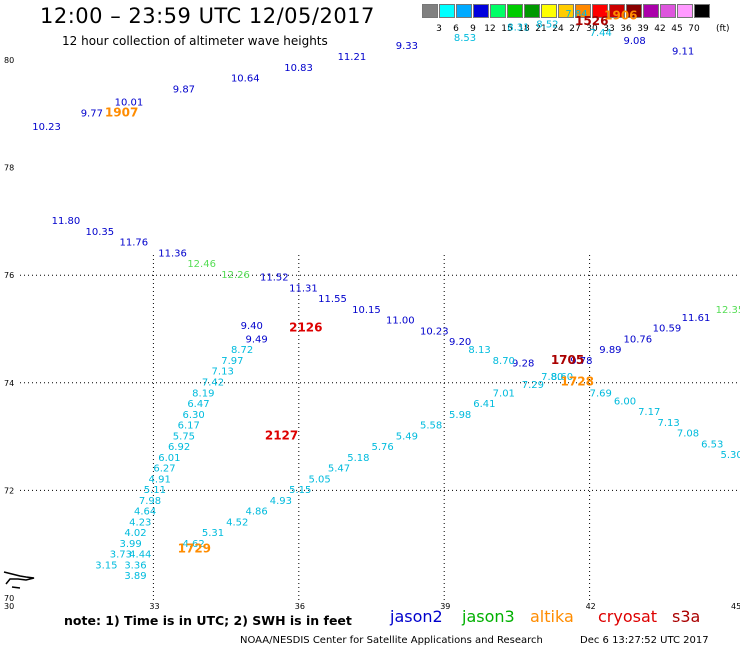 The width and height of the screenshot is (740, 650). I want to click on wave-height-value: 6.53, so click(712, 444).